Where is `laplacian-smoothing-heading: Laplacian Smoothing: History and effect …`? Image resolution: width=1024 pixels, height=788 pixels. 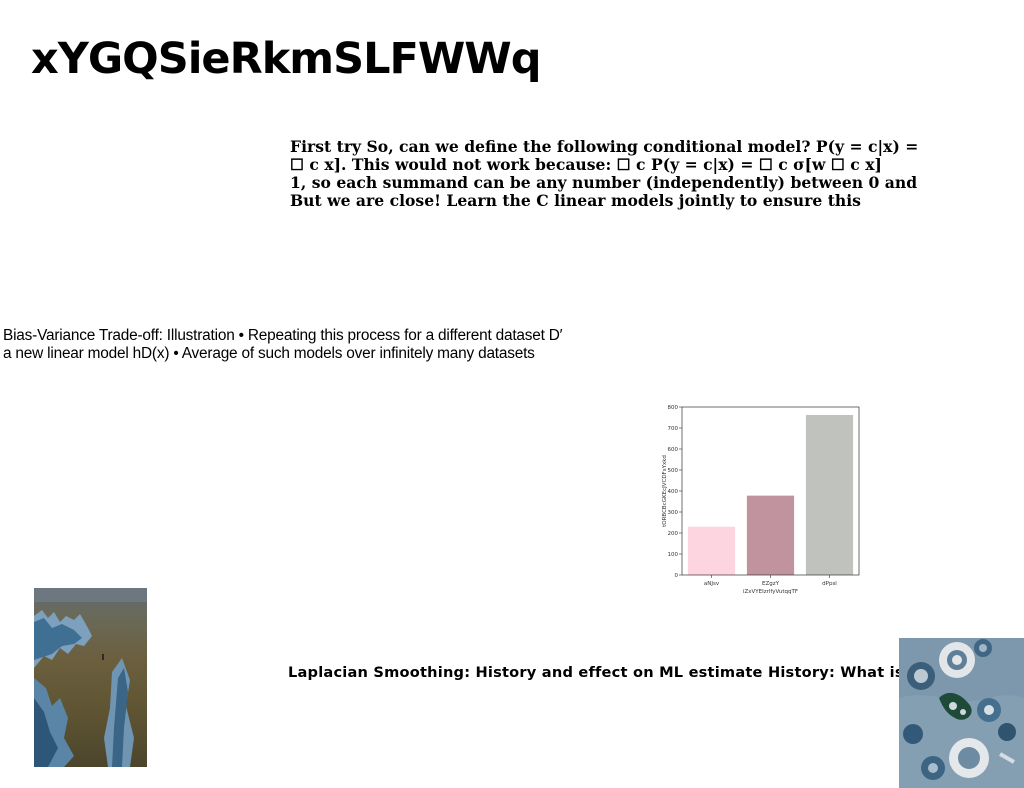 laplacian-smoothing-heading: Laplacian Smoothing: History and effect … is located at coordinates (596, 672).